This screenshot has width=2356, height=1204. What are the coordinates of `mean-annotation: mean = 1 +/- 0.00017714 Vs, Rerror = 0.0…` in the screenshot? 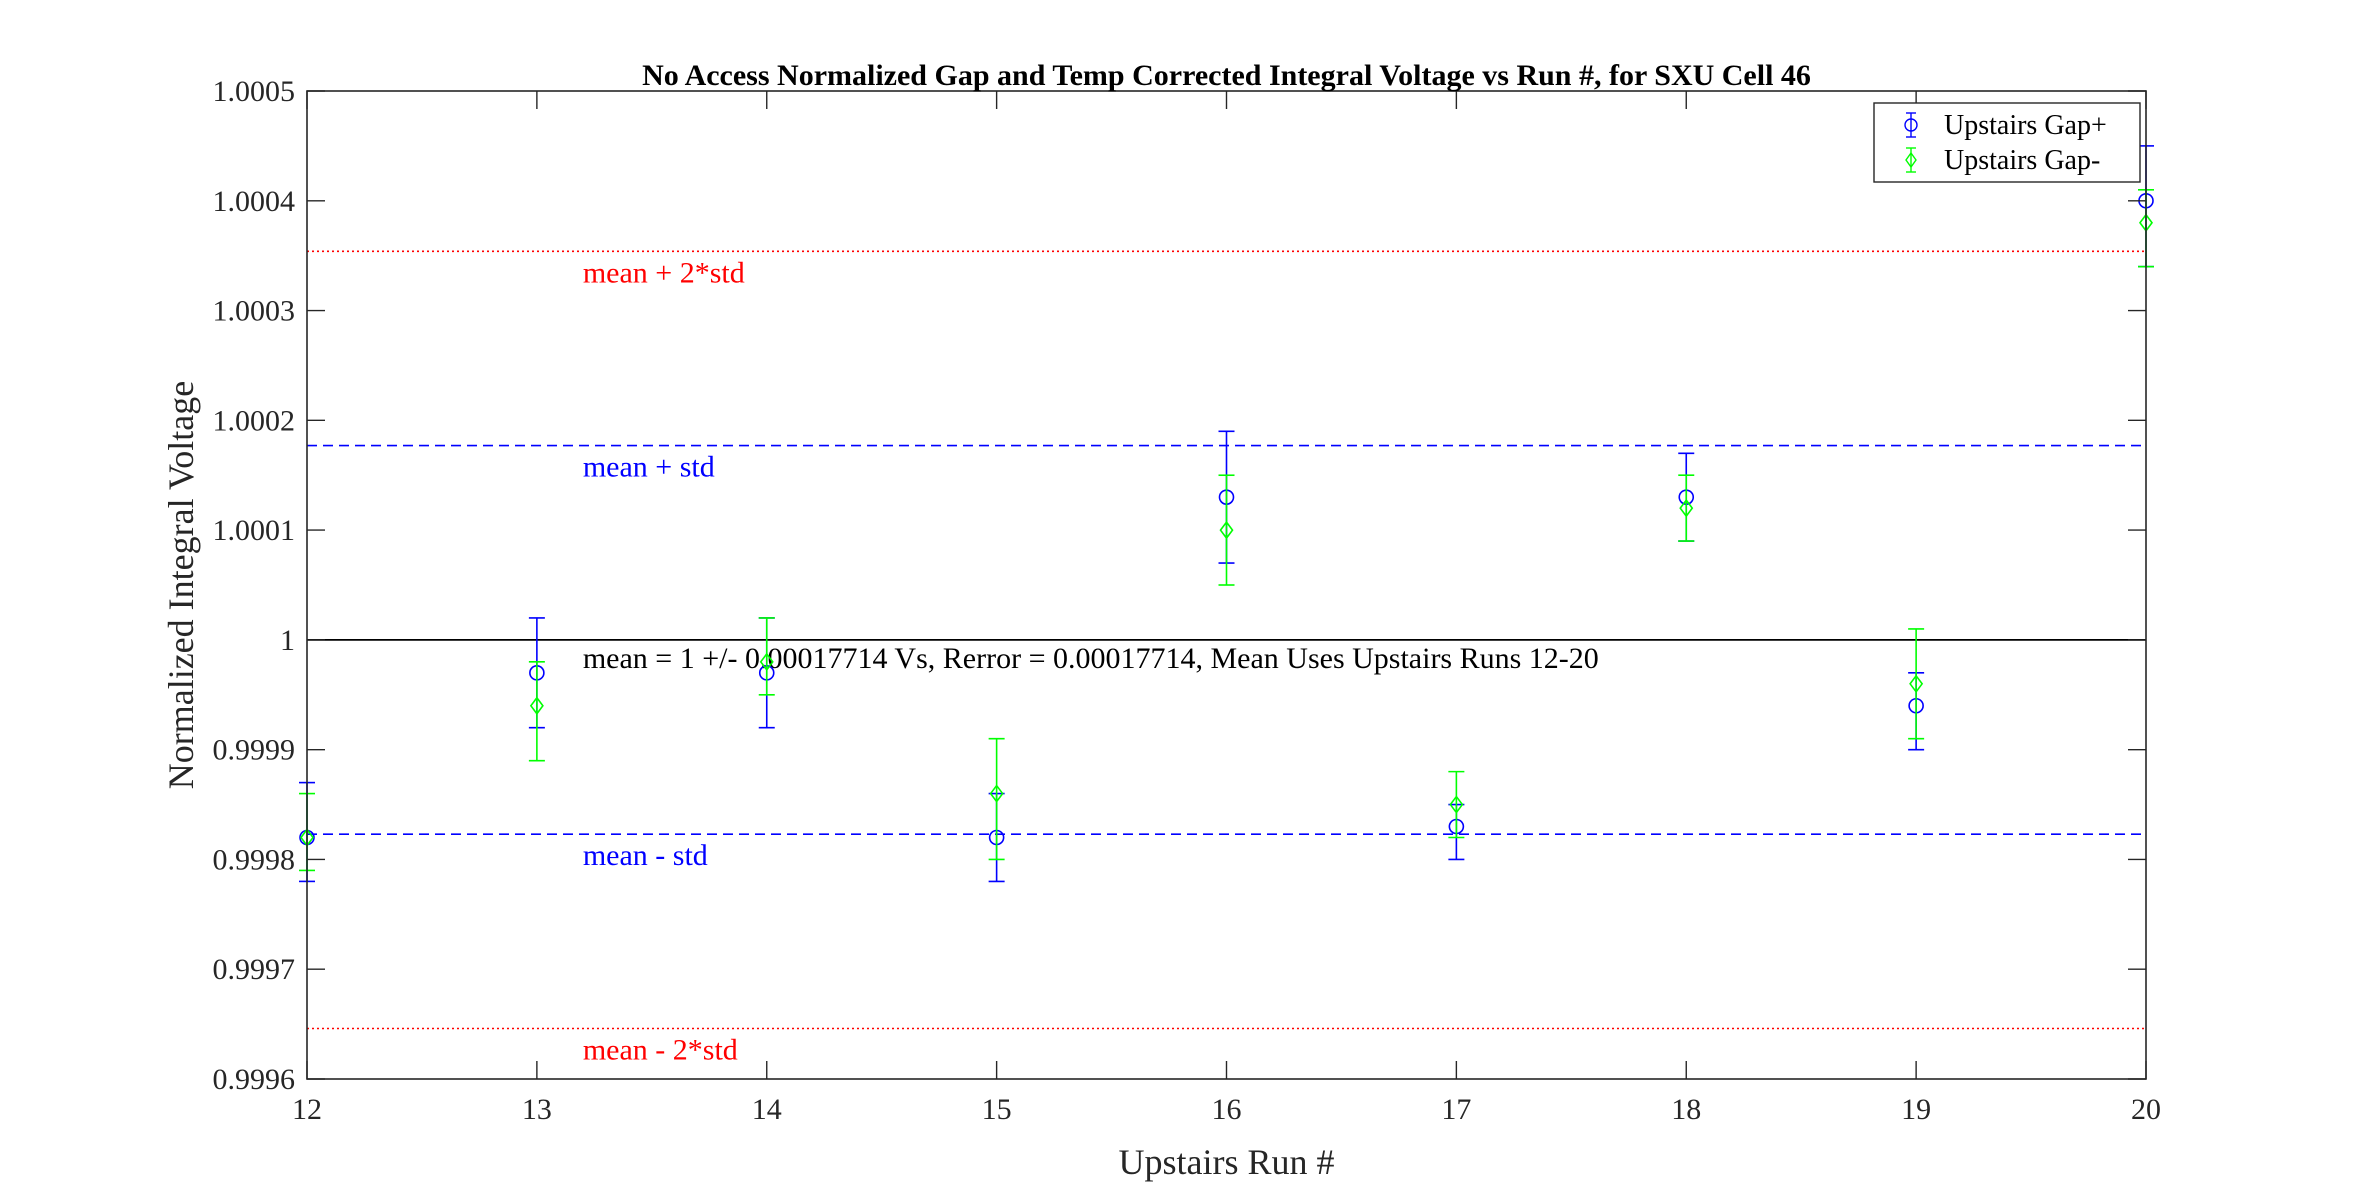 It's located at (1091, 658).